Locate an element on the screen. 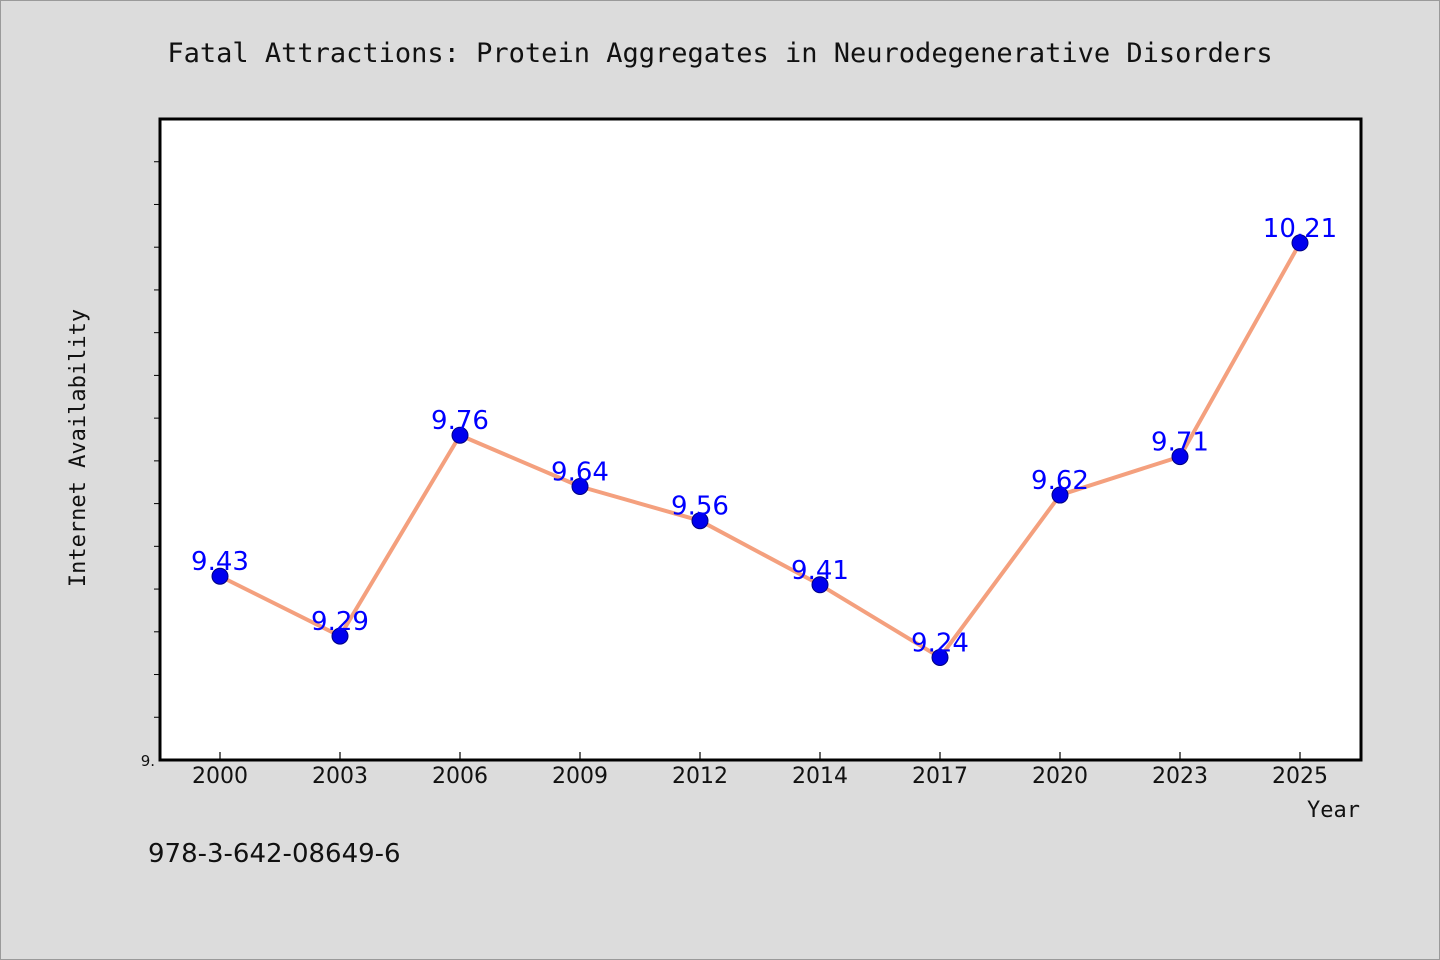  x-tick-label: 2023 is located at coordinates (1180, 776).